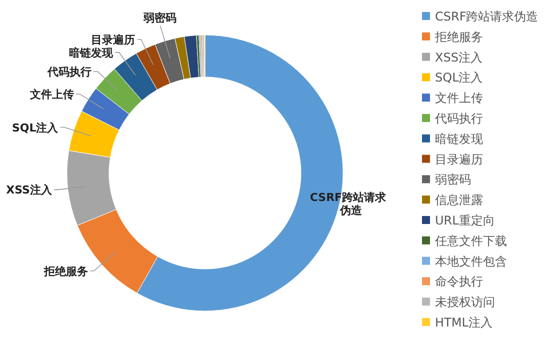 The width and height of the screenshot is (554, 346). Describe the element at coordinates (69, 71) in the screenshot. I see `slice-label: 代码执行` at that location.